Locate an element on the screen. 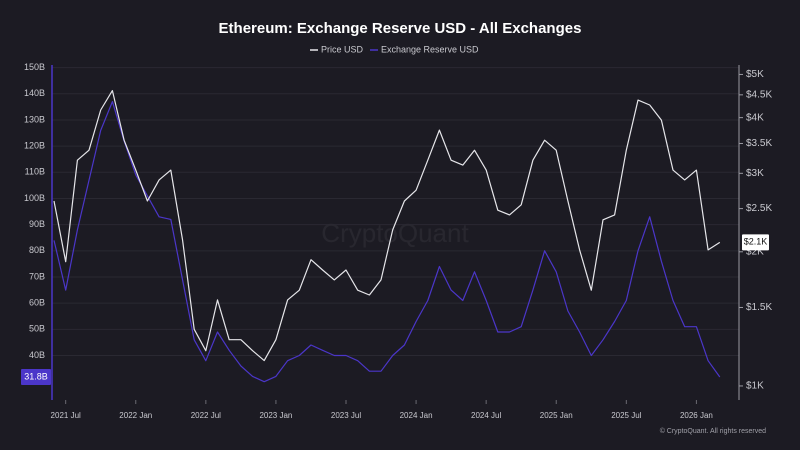  y-tick-label: 40B is located at coordinates (37, 355).